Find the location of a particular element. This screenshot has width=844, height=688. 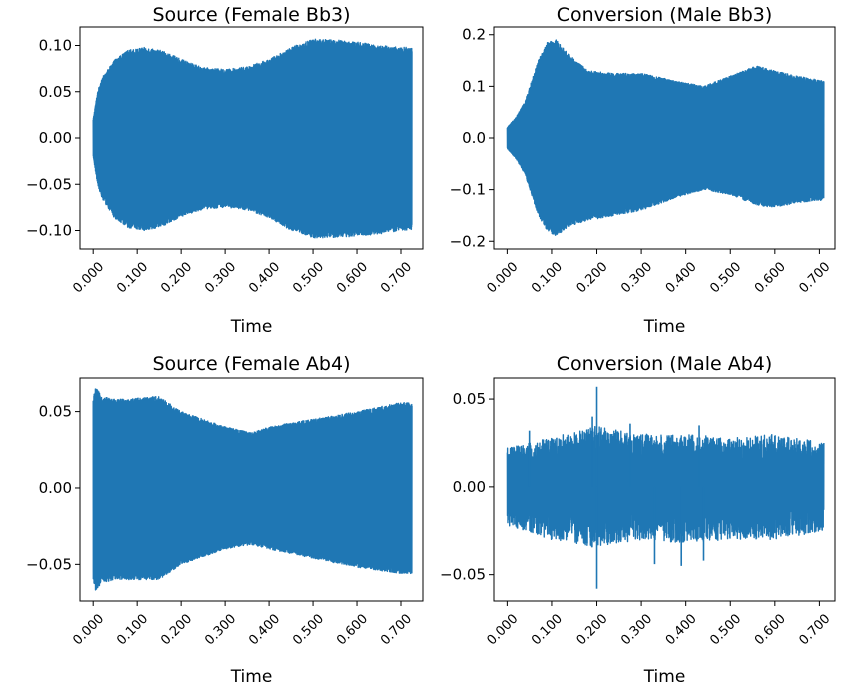

y-axis: 0.2 0.1 0.0 −0.1 −0.2 is located at coordinates (472, 138).